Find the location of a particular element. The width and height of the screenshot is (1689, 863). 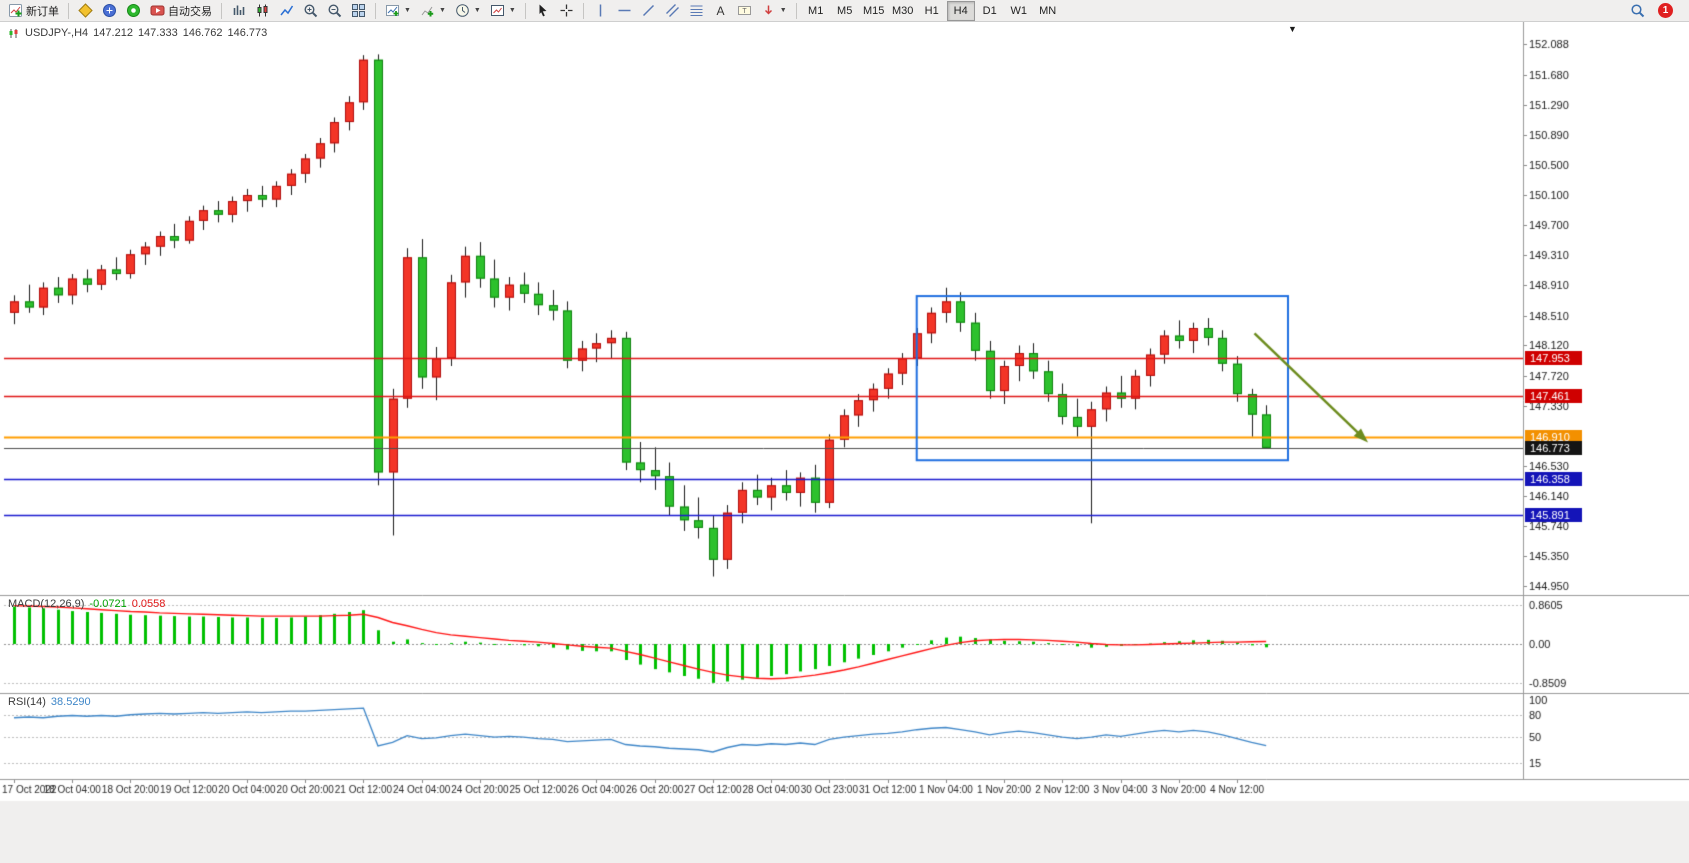

zoom-out-button is located at coordinates (334, 11).